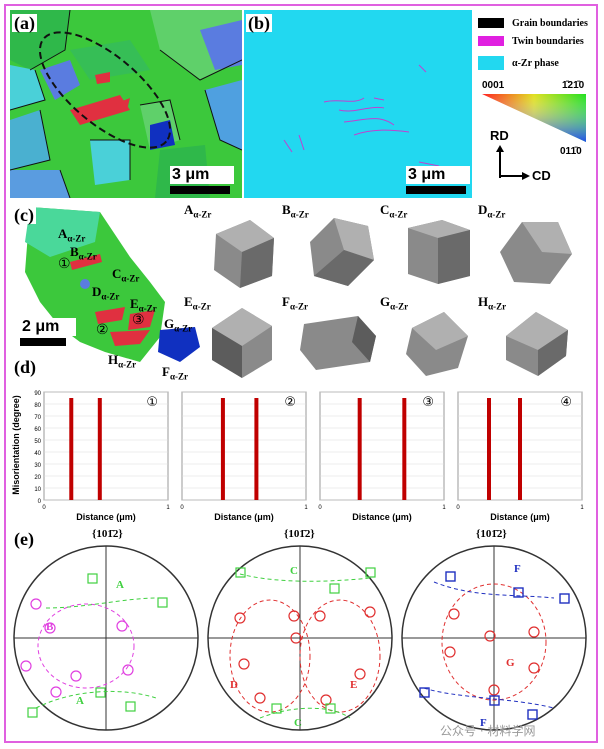  I want to click on grain-label-h: Hα-Zr, so click(122, 361).